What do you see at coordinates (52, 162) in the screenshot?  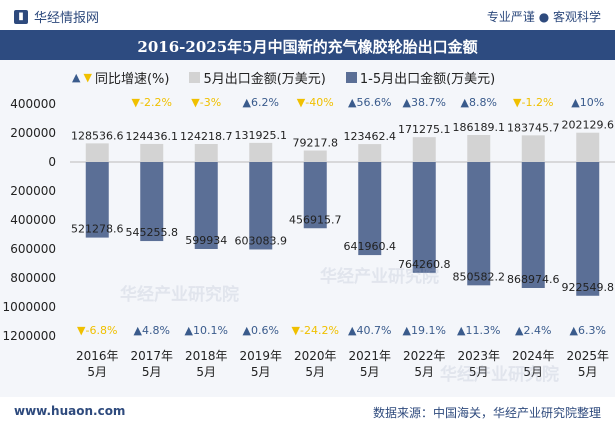 I see `y-tick-label: 0` at bounding box center [52, 162].